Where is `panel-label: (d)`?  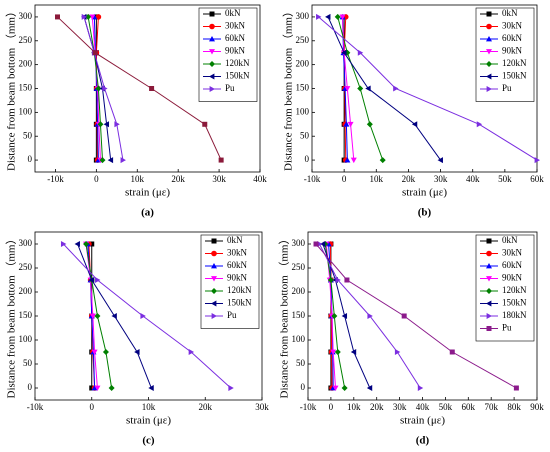
panel-label: (d) is located at coordinates (423, 441).